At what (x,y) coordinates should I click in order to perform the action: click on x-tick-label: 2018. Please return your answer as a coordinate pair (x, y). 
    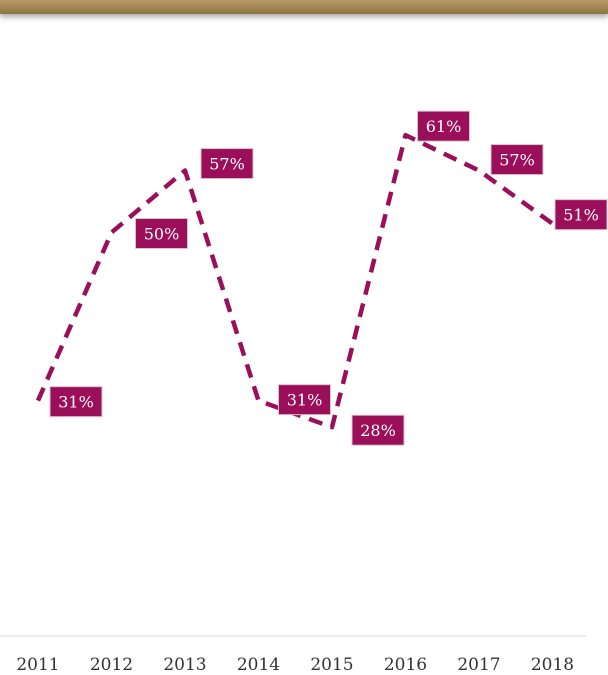
    Looking at the image, I should click on (552, 665).